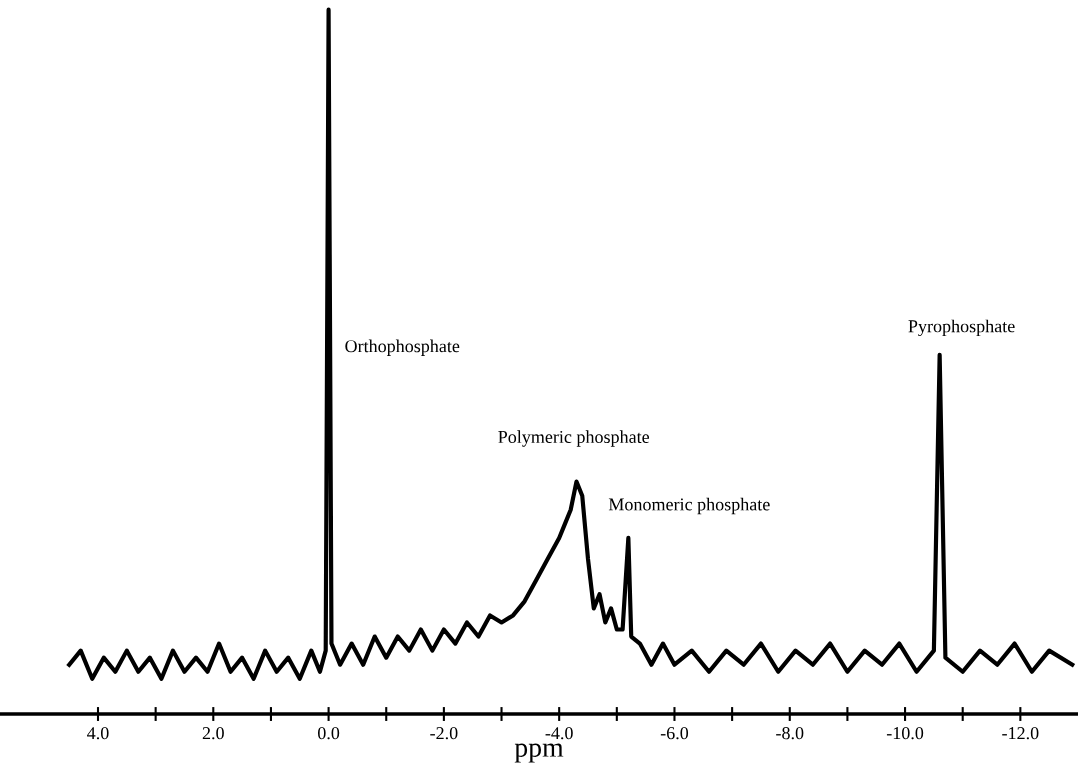 This screenshot has width=1078, height=774. I want to click on x-tick-label: 0.0, so click(328, 733).